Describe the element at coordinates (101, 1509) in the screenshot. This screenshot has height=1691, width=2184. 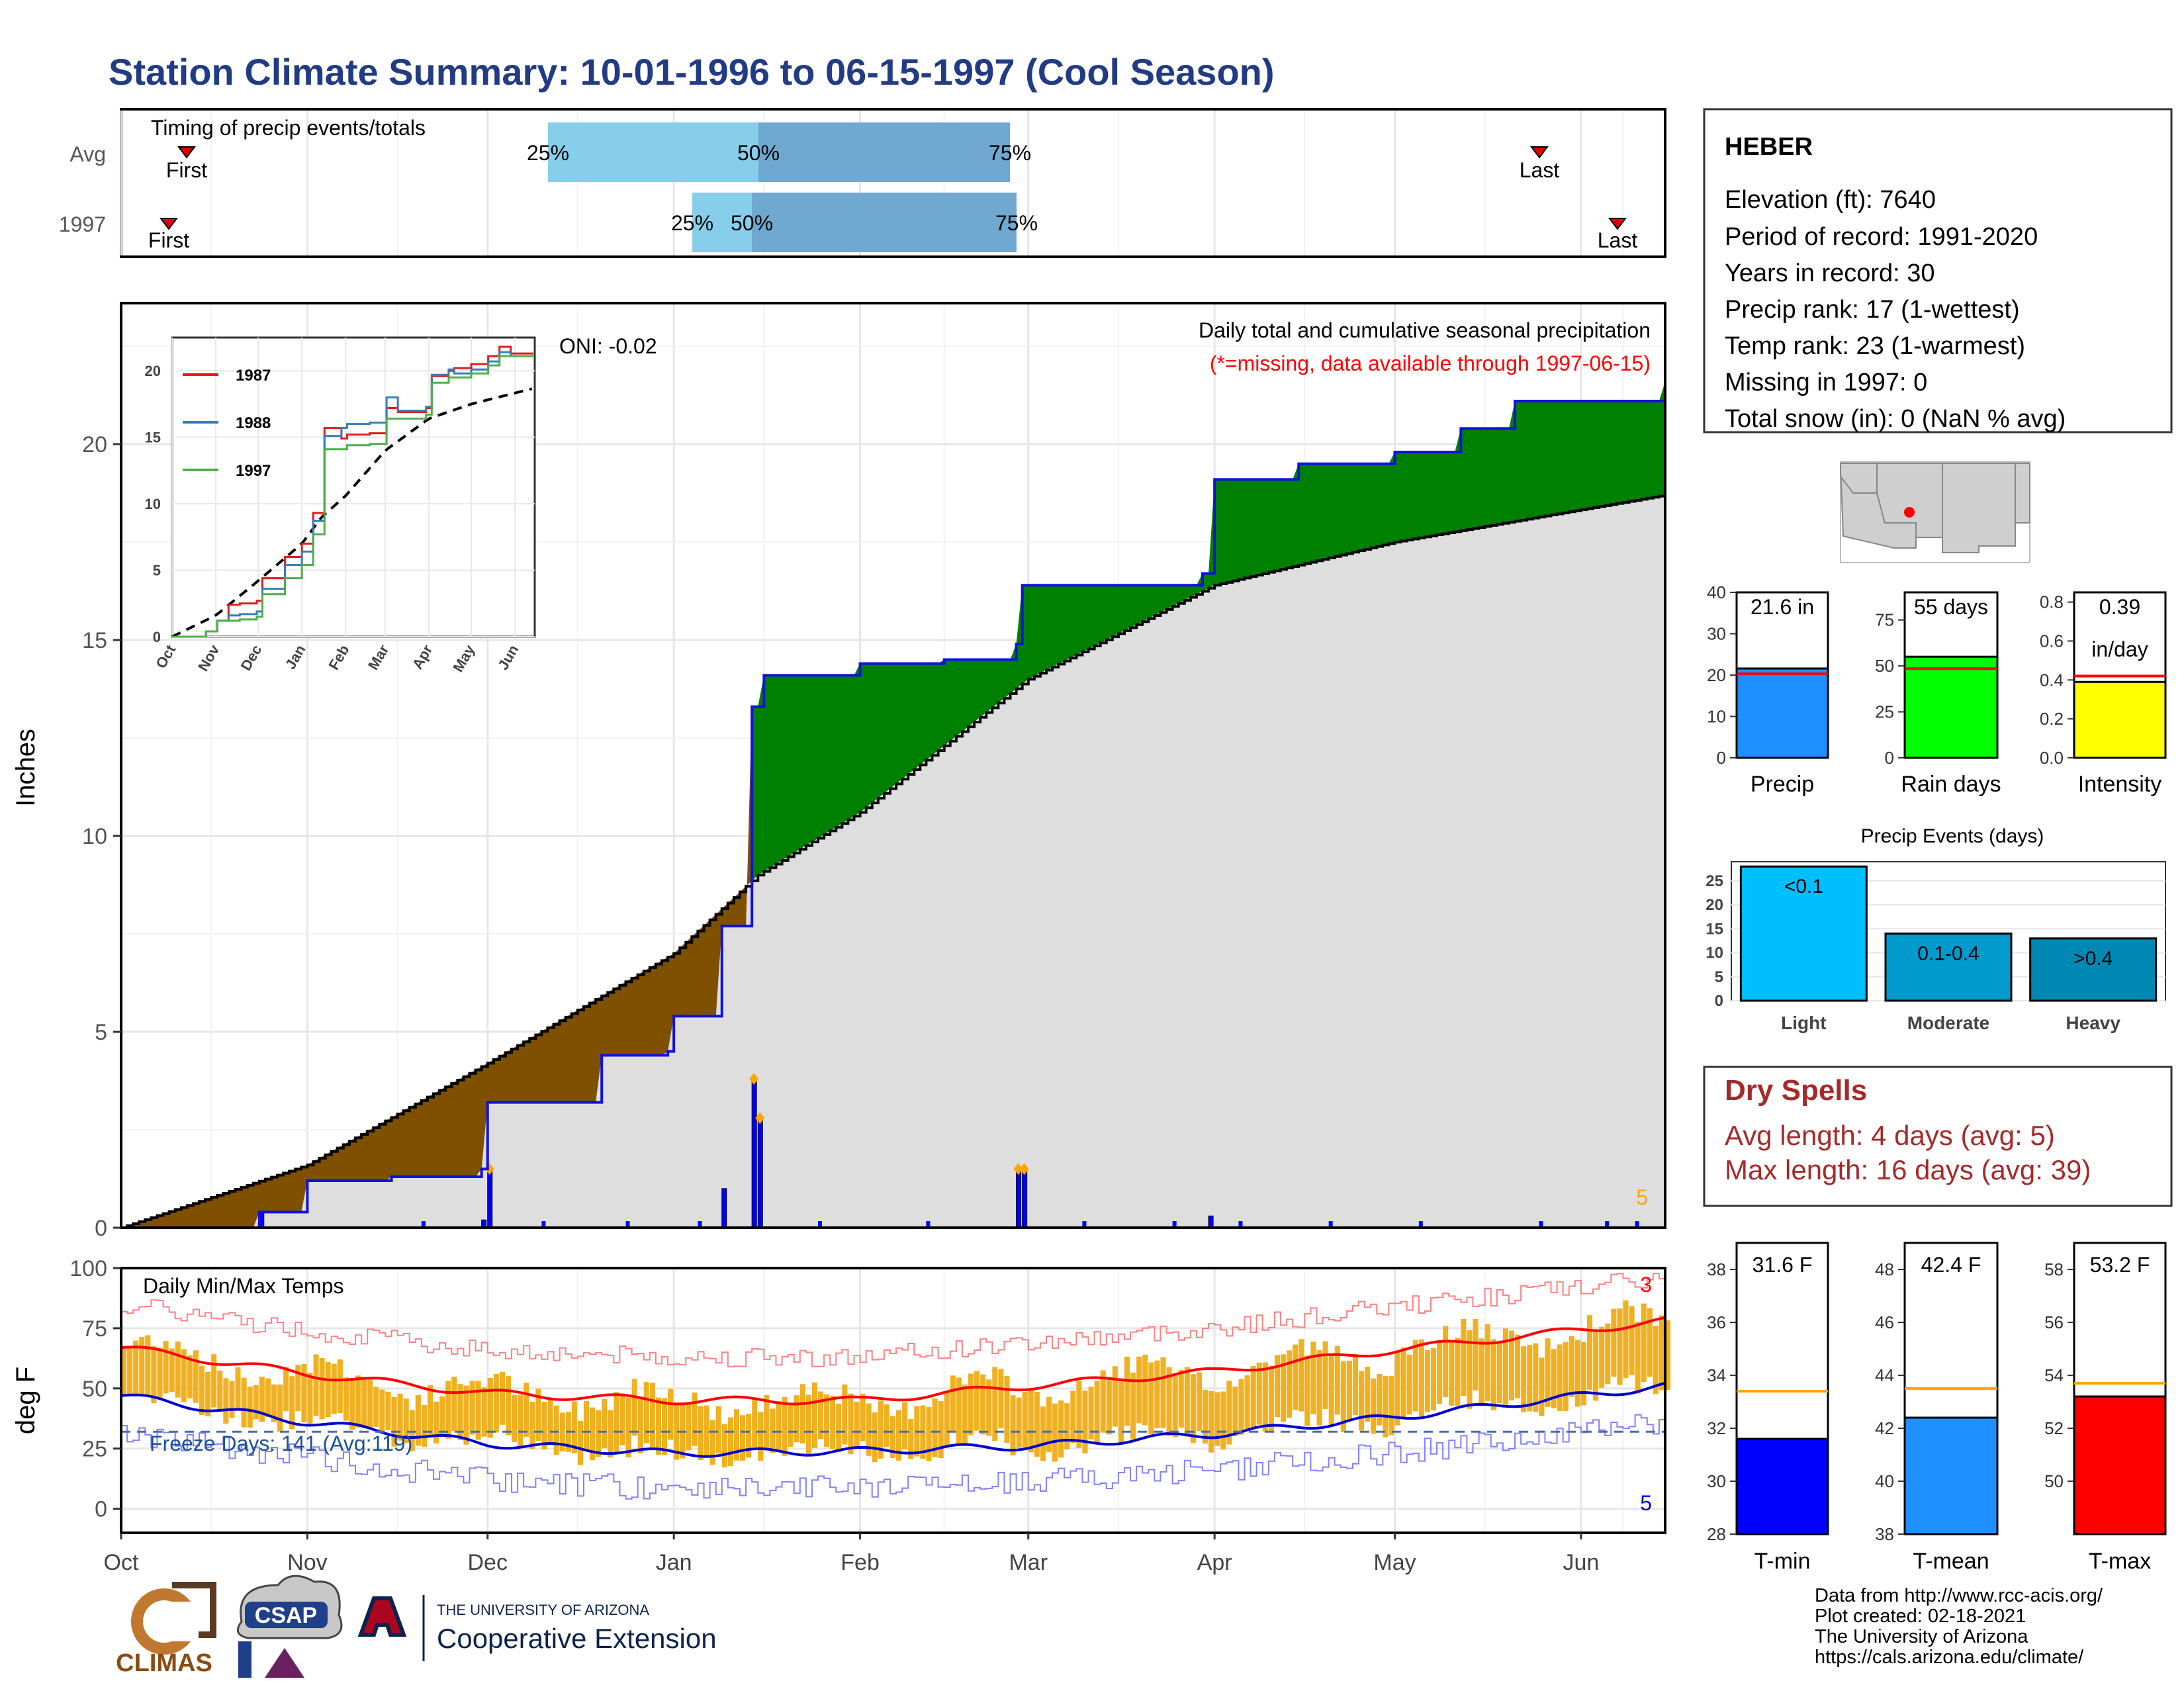
I see `temp-y-tick: 0` at that location.